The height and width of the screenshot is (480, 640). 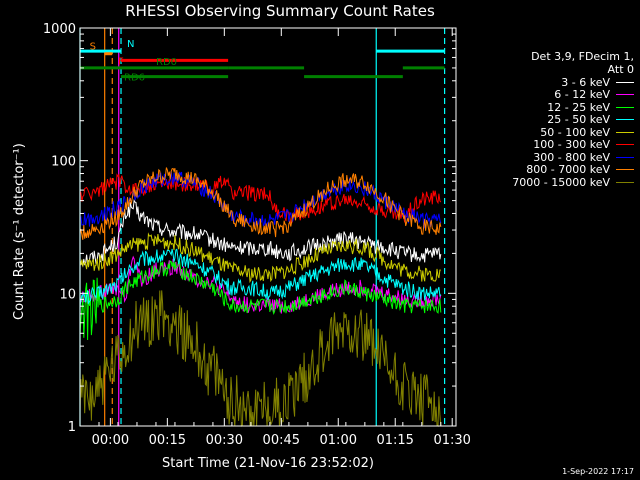 What do you see at coordinates (548, 82) in the screenshot?
I see `legend-item-3-6-kev: 3 - 6 keV` at bounding box center [548, 82].